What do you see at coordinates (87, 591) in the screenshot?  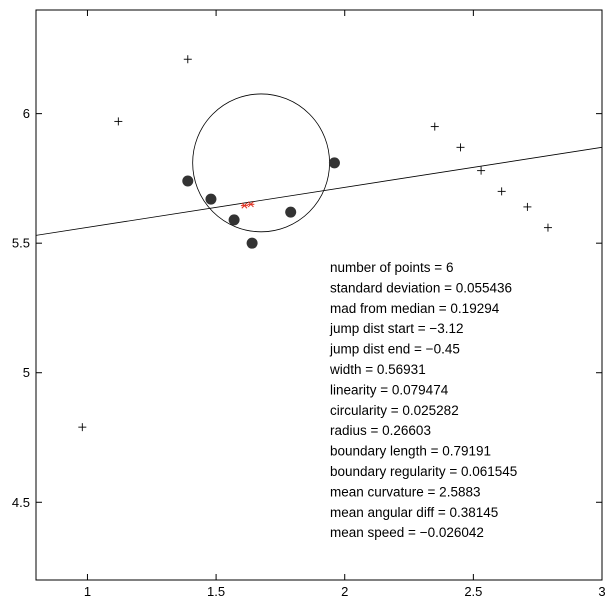 I see `x-tick-label: 1` at bounding box center [87, 591].